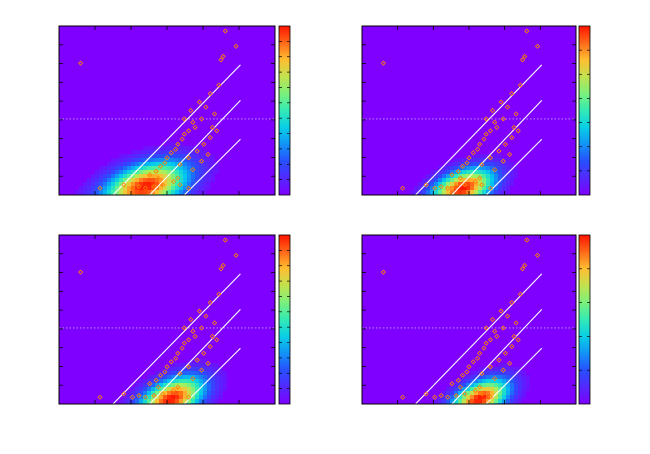 This screenshot has width=650, height=454. What do you see at coordinates (514, 376) in the screenshot?
I see `diagonal-line` at bounding box center [514, 376].